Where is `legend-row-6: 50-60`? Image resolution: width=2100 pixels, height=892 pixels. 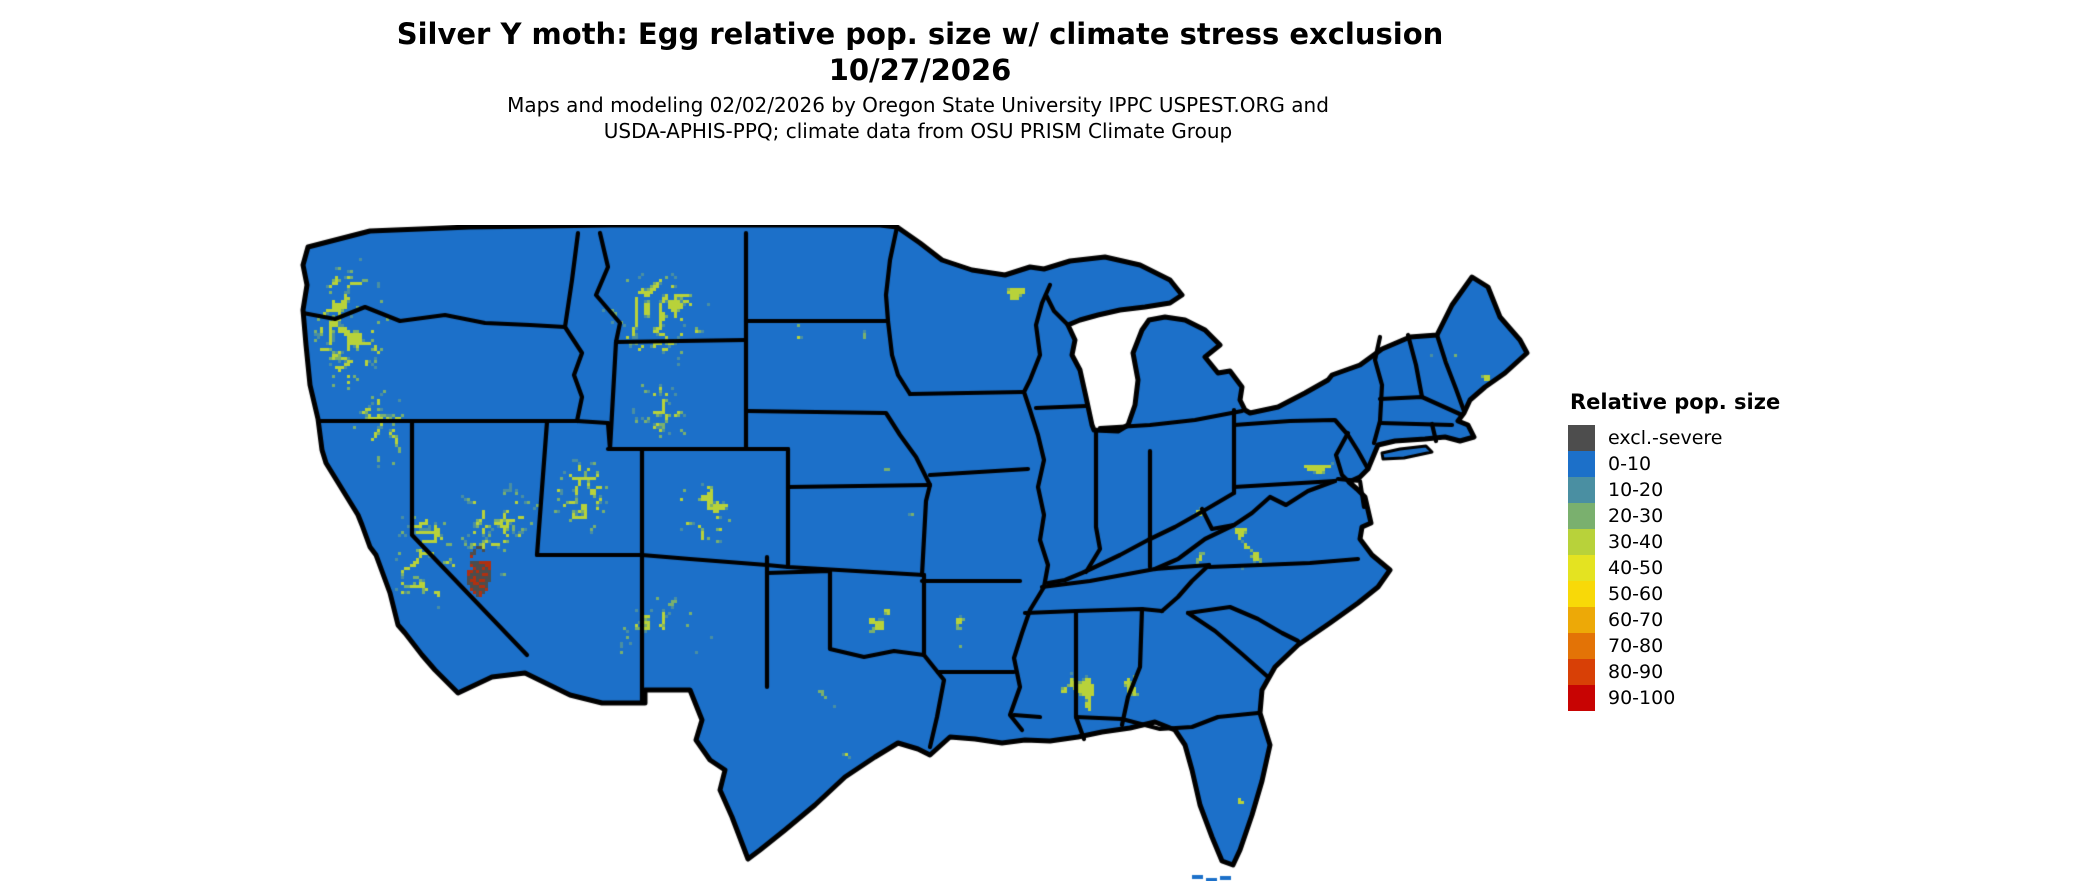
legend-row-6: 50-60 is located at coordinates (1698, 594).